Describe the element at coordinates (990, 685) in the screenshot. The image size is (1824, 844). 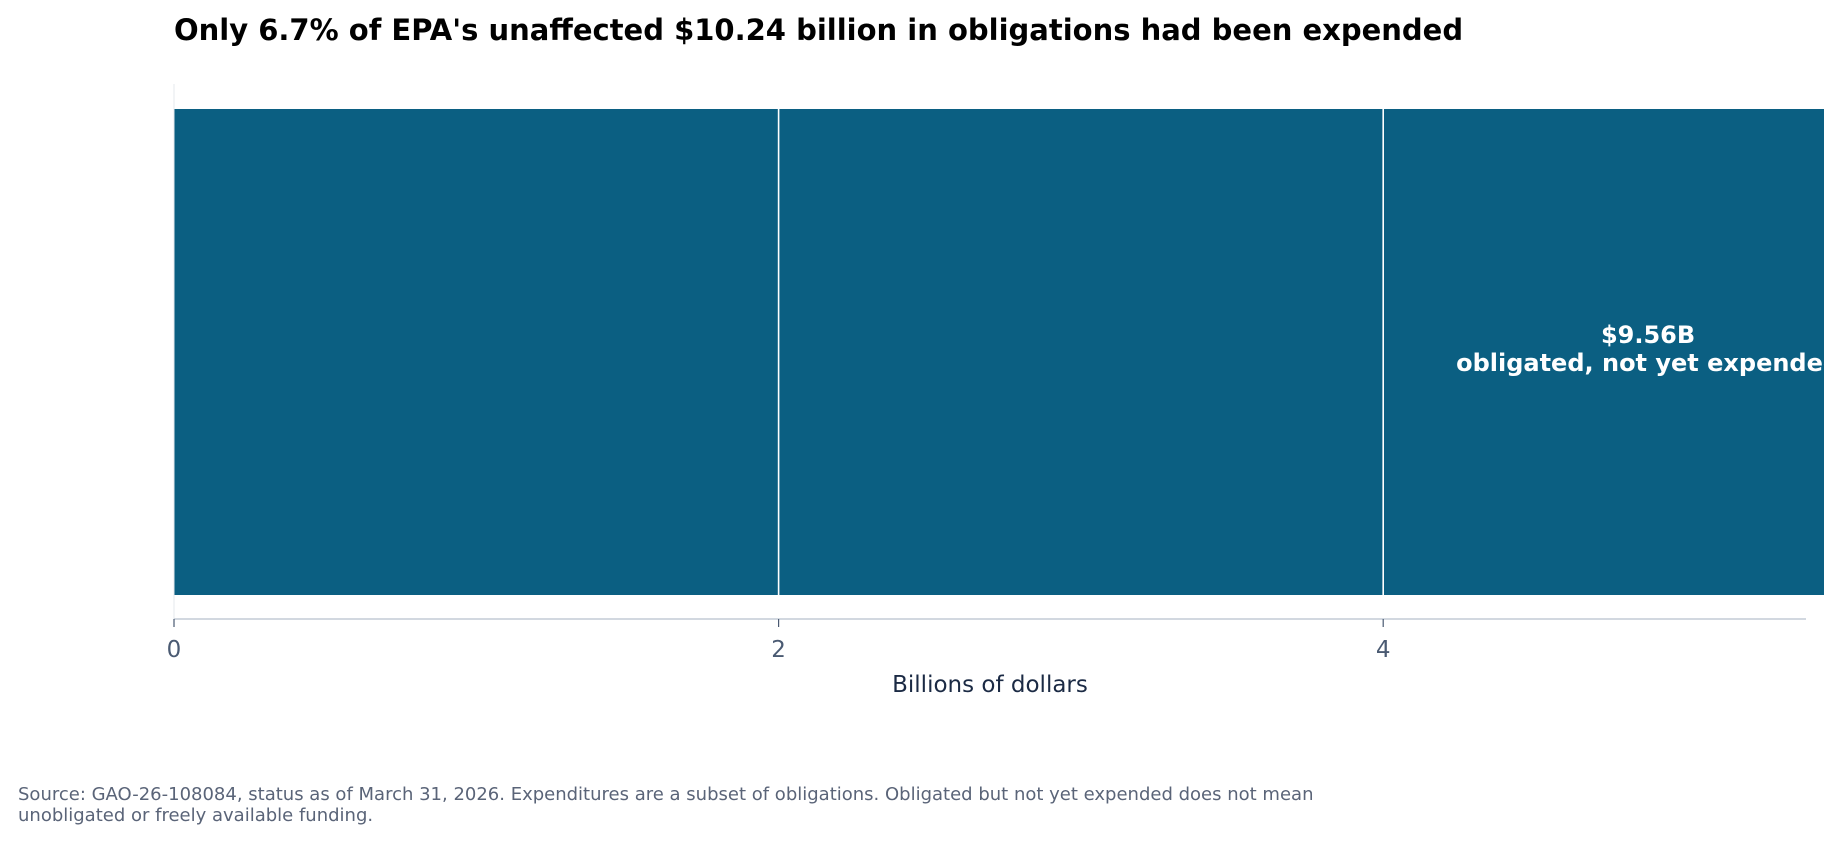
I see `x-axis-label: Billions of dollars` at that location.